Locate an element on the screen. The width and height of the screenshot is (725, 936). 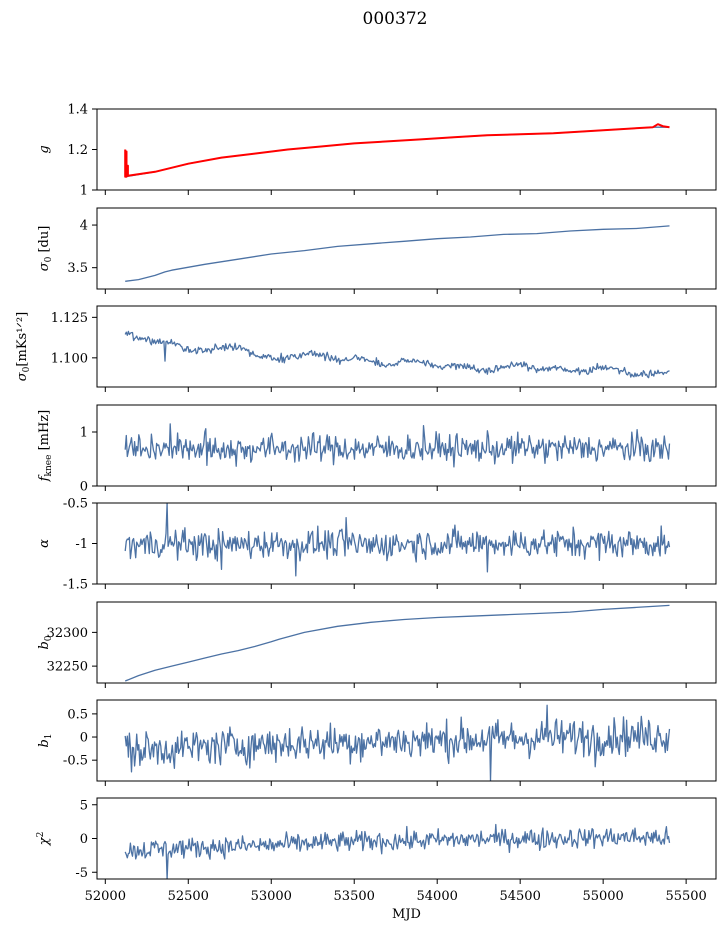
x-tick-label: 55500 is located at coordinates (685, 896).